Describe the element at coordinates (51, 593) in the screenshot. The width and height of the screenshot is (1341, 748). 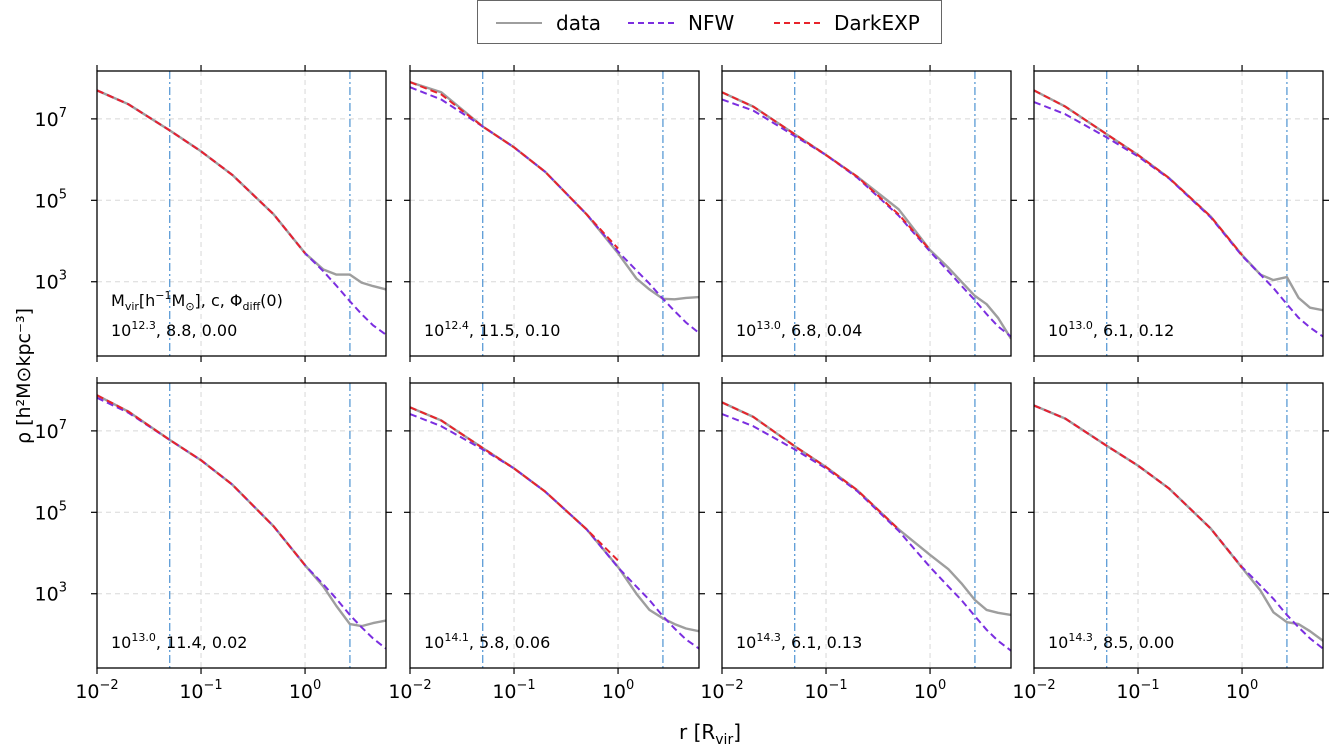
I see `y-tick-label: 10³` at that location.